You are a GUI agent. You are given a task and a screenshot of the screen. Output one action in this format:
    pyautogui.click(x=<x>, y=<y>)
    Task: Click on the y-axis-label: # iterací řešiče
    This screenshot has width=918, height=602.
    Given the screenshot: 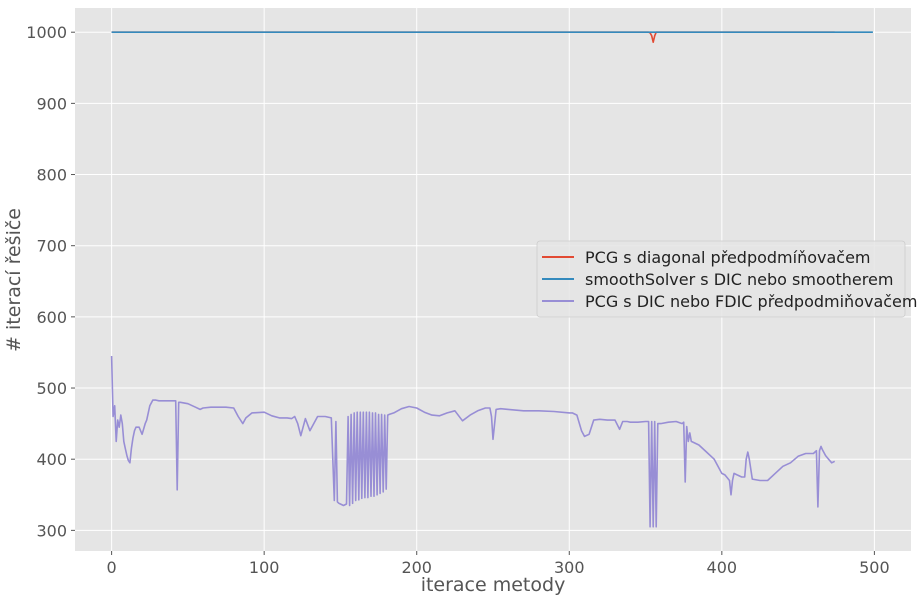 What is the action you would take?
    pyautogui.click(x=14, y=280)
    